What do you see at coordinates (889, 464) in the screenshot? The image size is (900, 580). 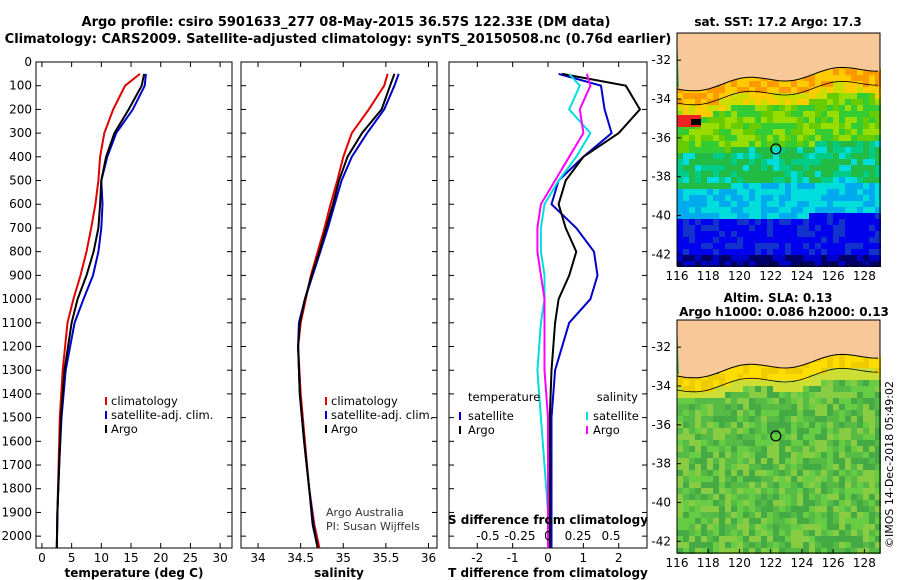 I see `timestamp-stamp: ©IMOS 14-Dec-2018 05:49:02` at bounding box center [889, 464].